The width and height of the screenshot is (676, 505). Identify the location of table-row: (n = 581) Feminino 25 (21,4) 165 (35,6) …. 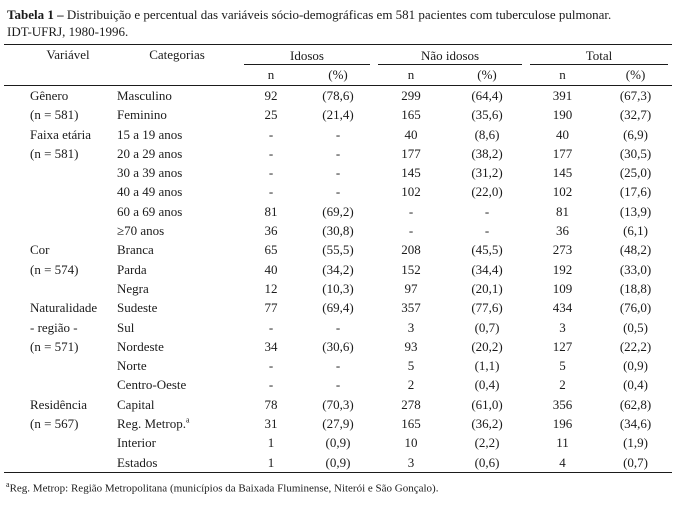
(338, 114).